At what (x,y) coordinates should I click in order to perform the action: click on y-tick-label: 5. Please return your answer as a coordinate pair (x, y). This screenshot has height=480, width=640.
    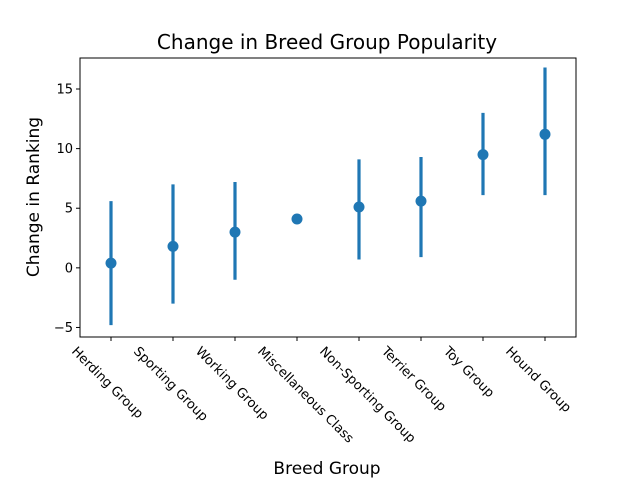
    Looking at the image, I should click on (69, 209).